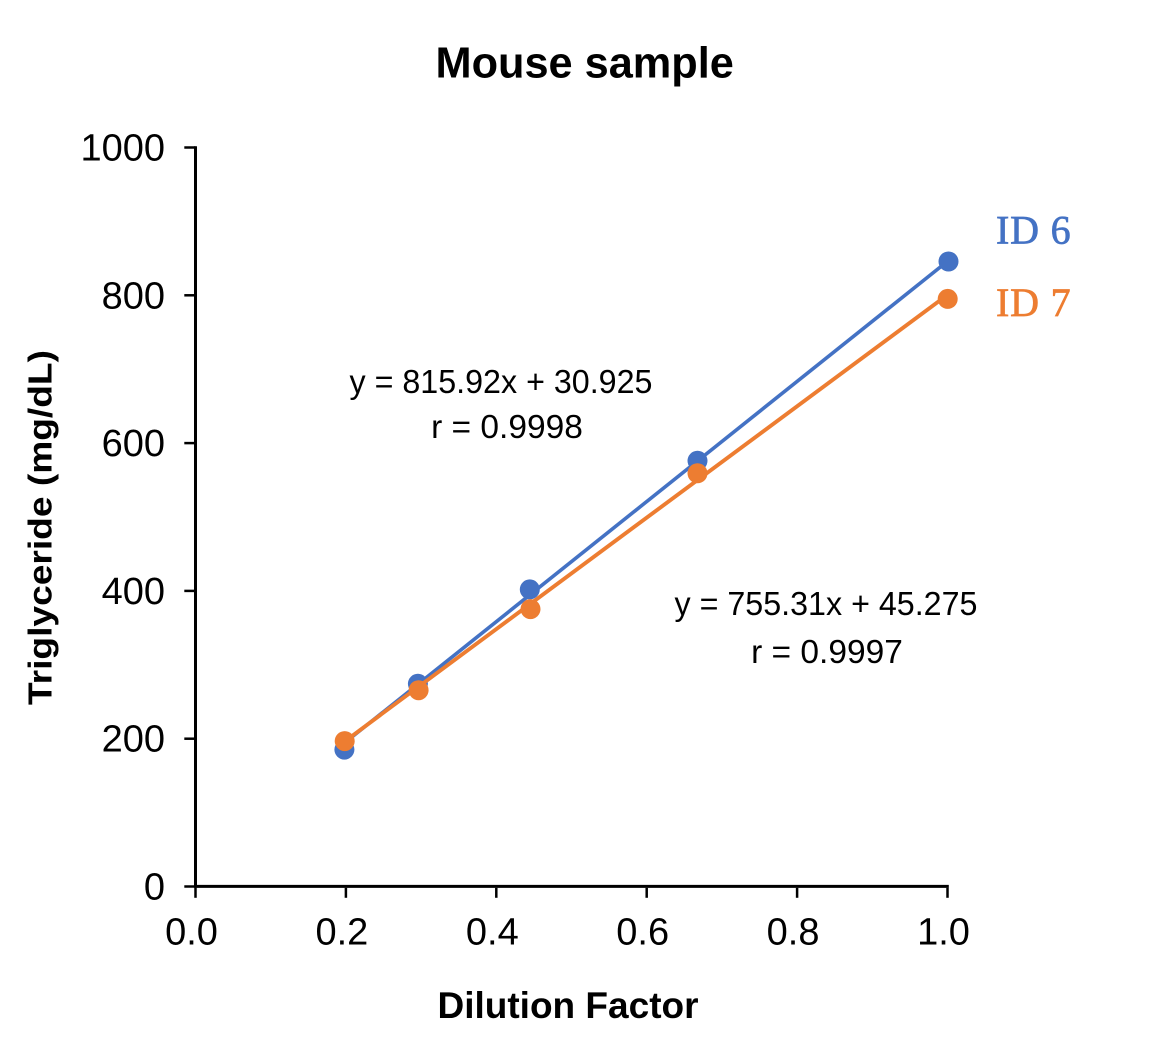 The image size is (1150, 1060). What do you see at coordinates (793, 933) in the screenshot?
I see `svg-text: 0.8` at bounding box center [793, 933].